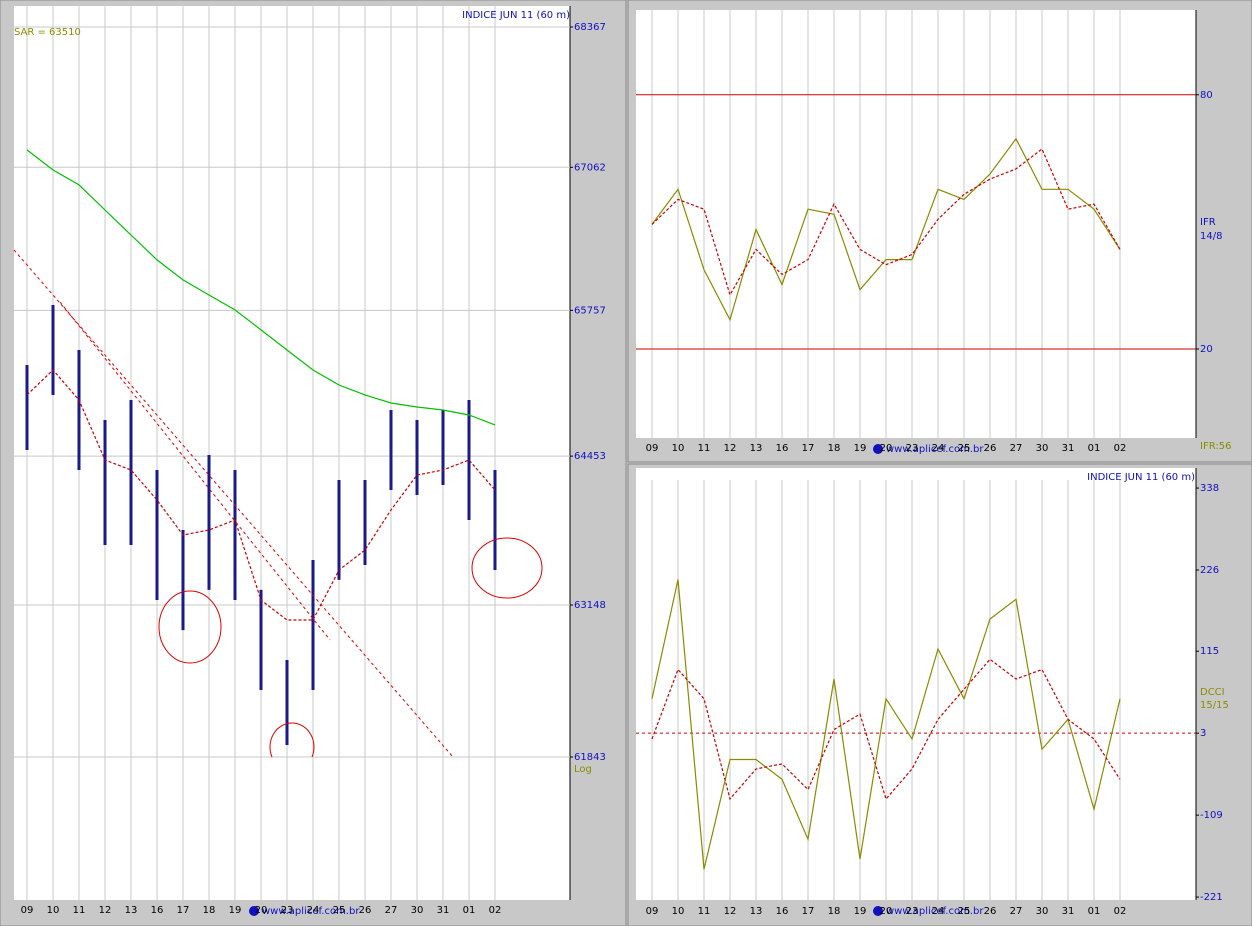  I want to click on y-tick-label: -221, so click(1211, 897).